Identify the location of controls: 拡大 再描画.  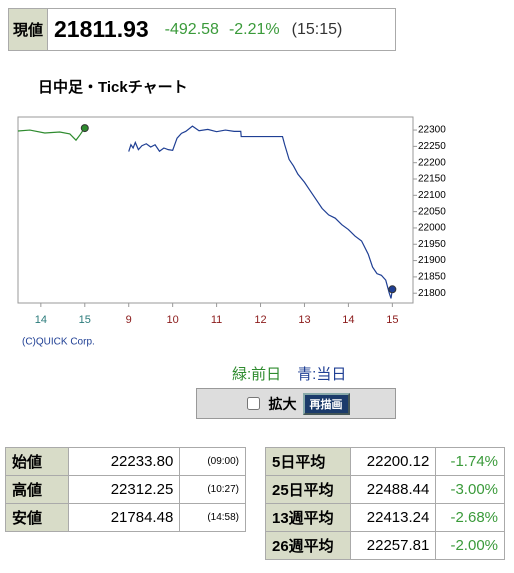
(296, 403).